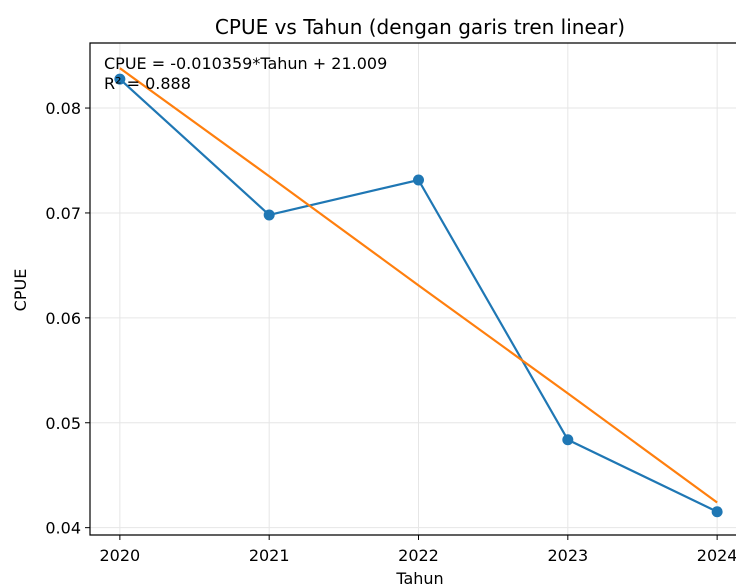  I want to click on y-tick-label: 0.06, so click(63, 318).